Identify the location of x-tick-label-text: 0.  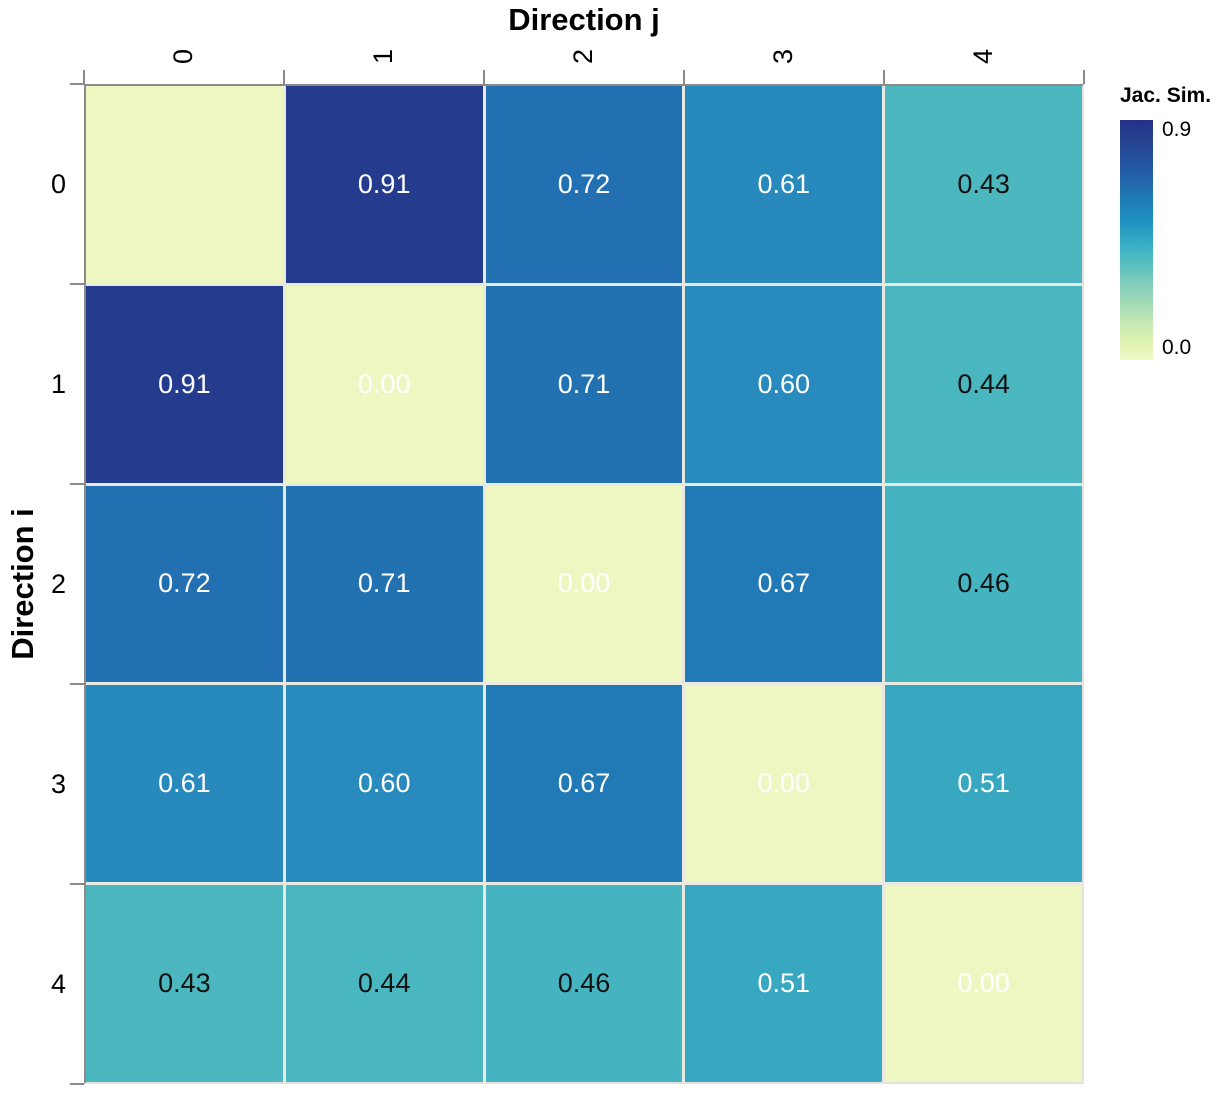
(183, 56).